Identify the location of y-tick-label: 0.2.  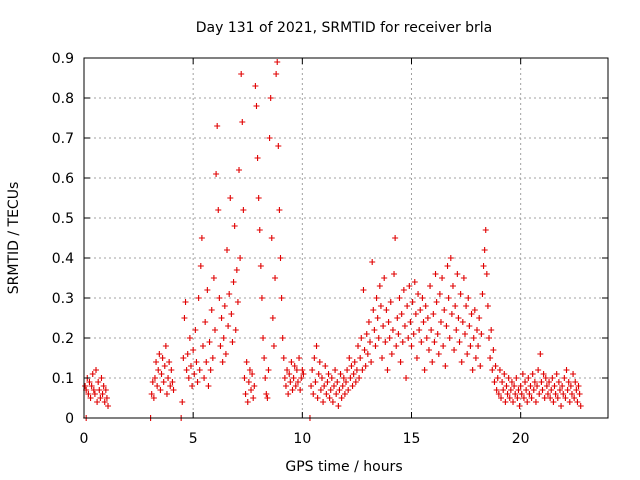
(63, 339).